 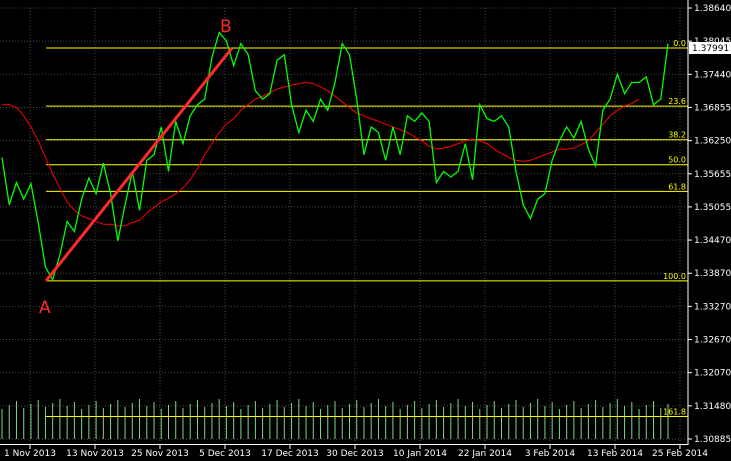 I want to click on x-tick-label: 5 Dec 2013, so click(x=225, y=454).